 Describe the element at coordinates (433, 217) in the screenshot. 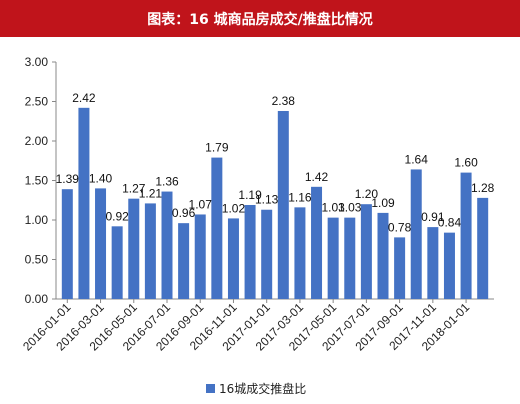

I see `data-label: 0.91` at that location.